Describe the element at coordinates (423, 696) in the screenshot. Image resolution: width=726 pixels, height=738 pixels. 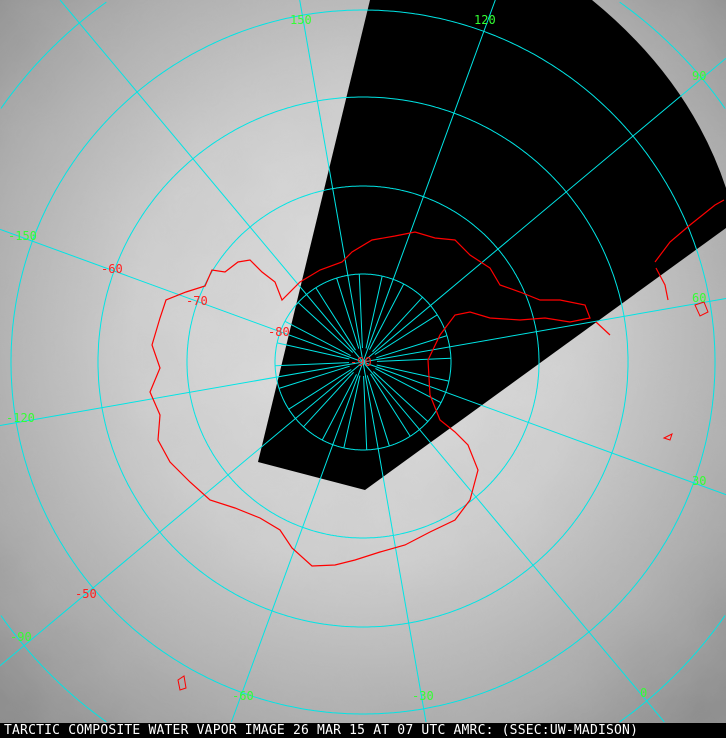
I see `longitude-label: -30` at that location.